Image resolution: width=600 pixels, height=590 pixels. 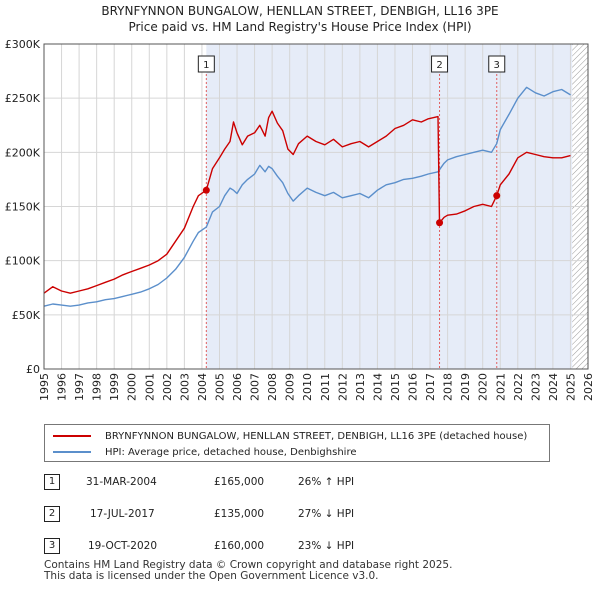 What do you see at coordinates (360, 387) in the screenshot?
I see `x-tick-label: 2013` at bounding box center [360, 387].